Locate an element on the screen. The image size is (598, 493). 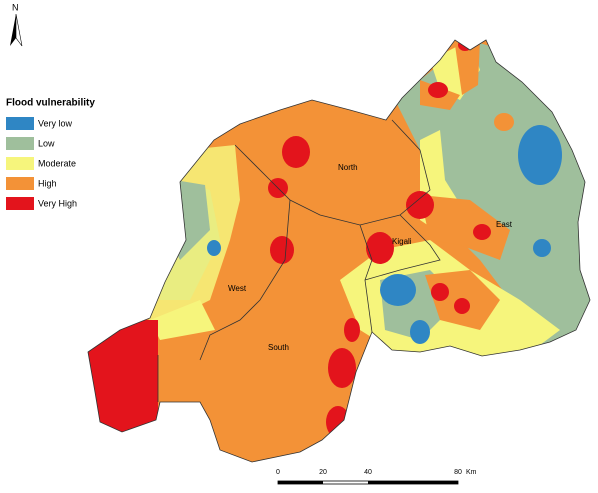
region-label: West is located at coordinates (237, 288).